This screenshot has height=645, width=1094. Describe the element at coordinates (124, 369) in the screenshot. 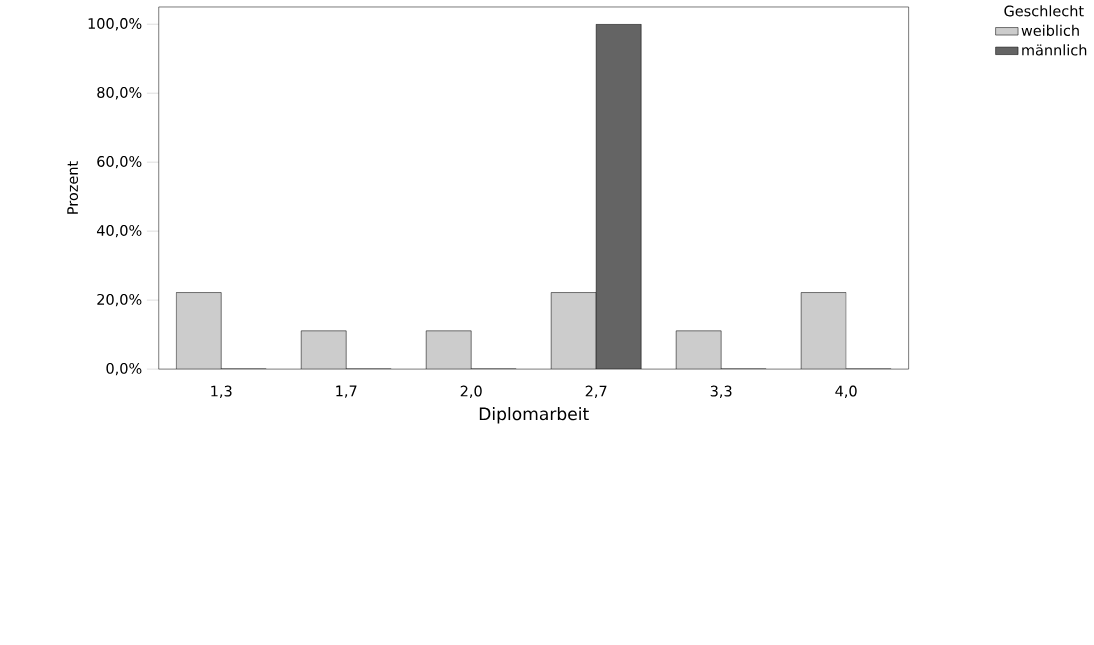

I see `y-tick-label: 0,0%` at that location.